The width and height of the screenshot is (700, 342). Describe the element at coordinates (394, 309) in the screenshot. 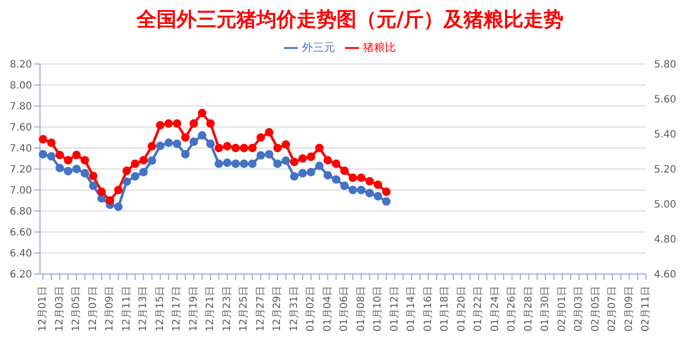

I see `x-tick-label: 01月12日` at that location.